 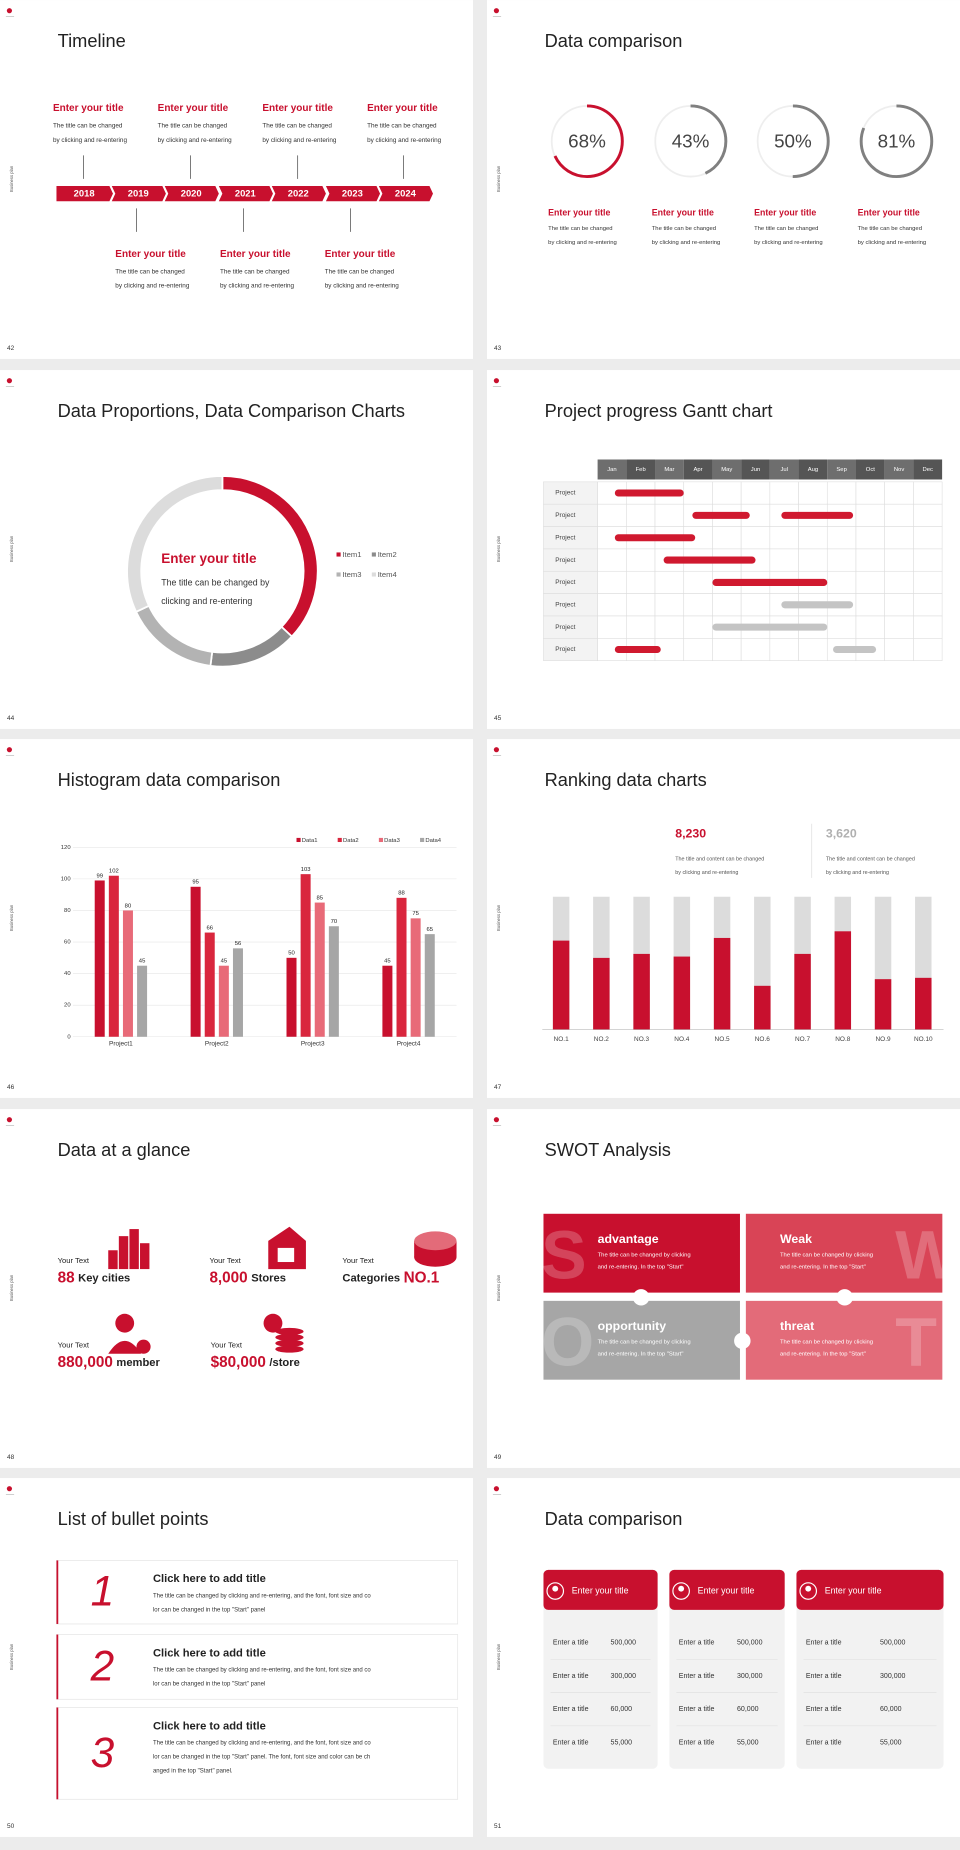 What do you see at coordinates (698, 470) in the screenshot?
I see `month-label: Apr` at bounding box center [698, 470].